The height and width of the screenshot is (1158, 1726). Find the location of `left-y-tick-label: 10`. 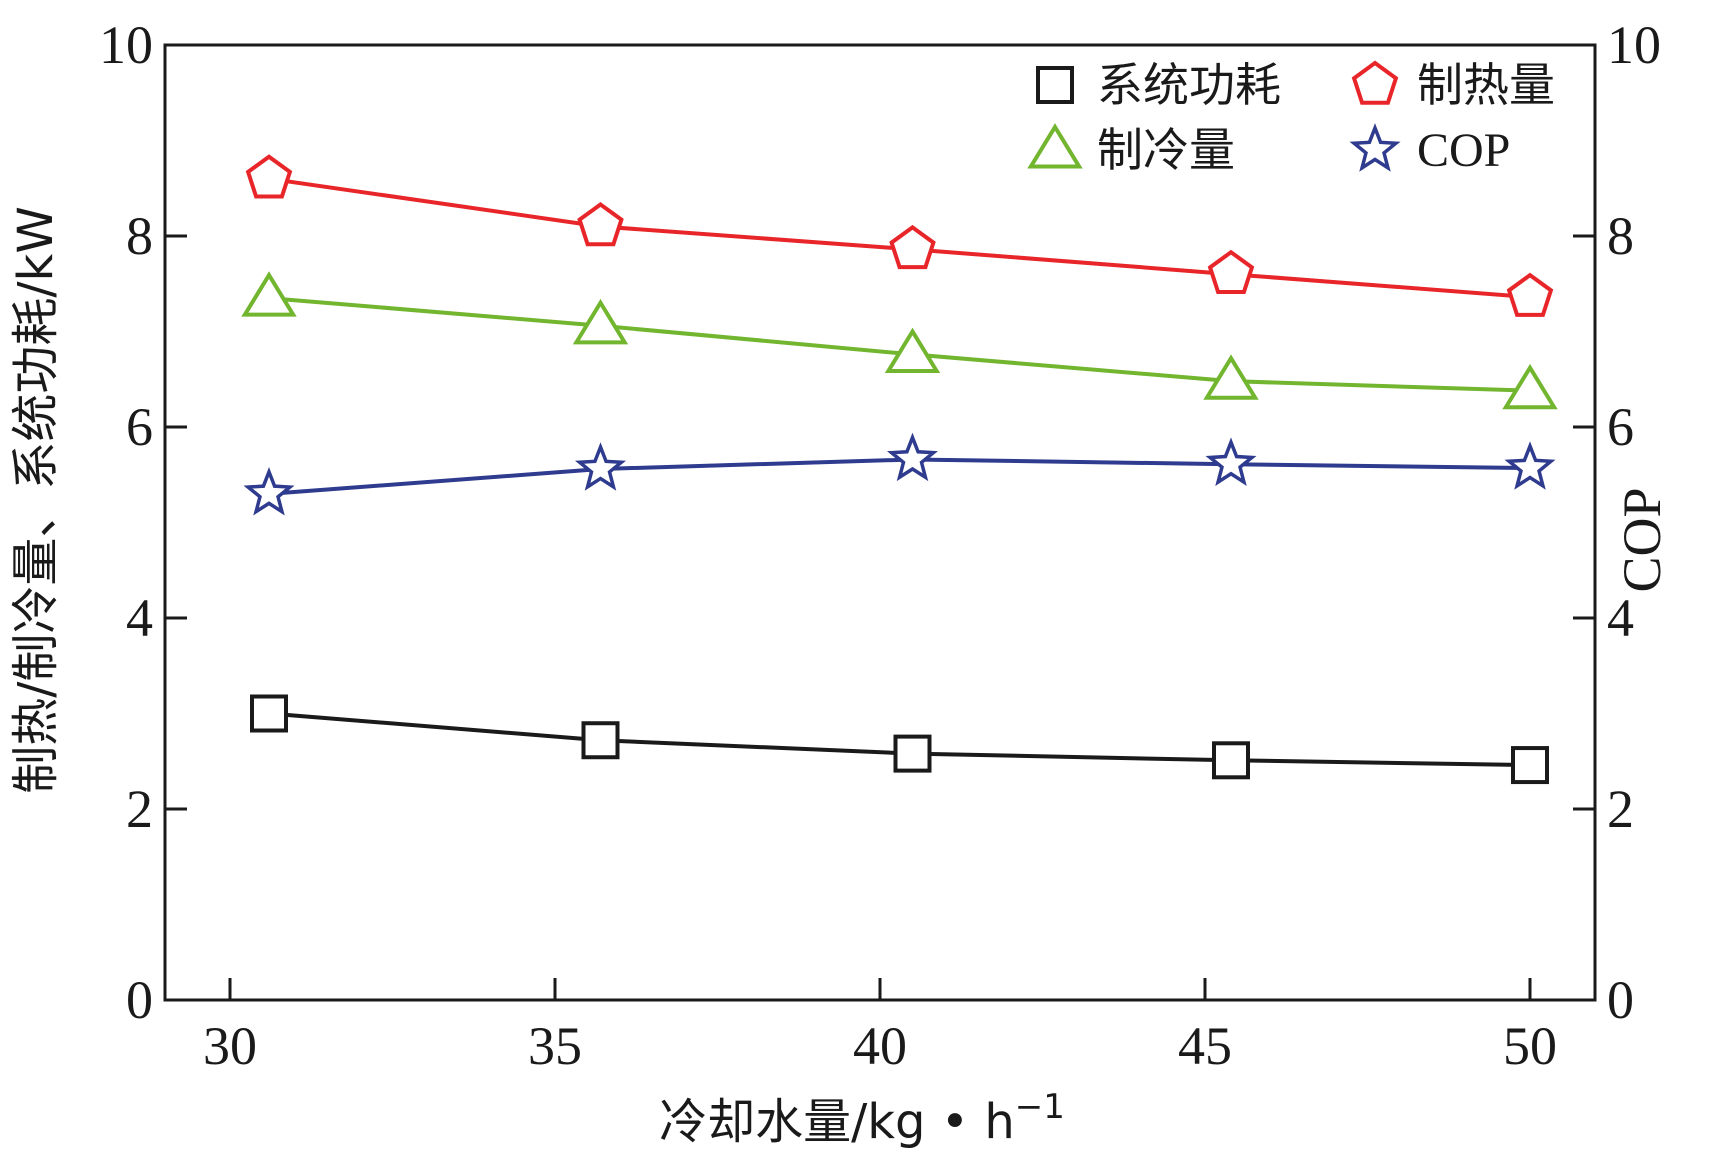

left-y-tick-label: 10 is located at coordinates (126, 45).